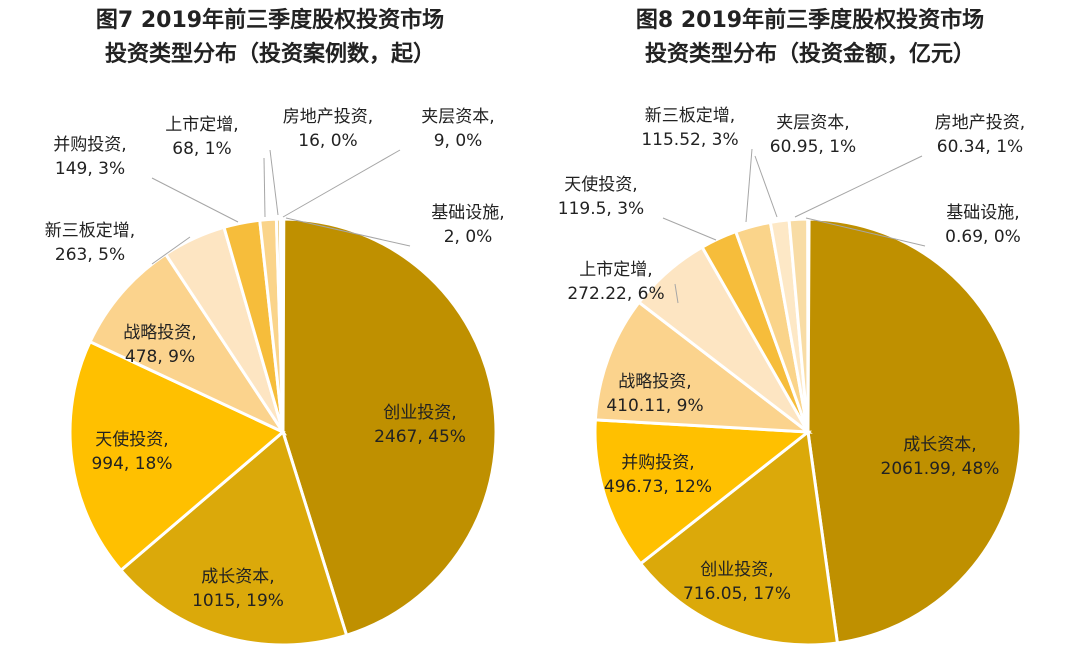 The height and width of the screenshot is (663, 1080). What do you see at coordinates (689, 140) in the screenshot?
I see `data-label-value: 115.52, 3%` at bounding box center [689, 140].